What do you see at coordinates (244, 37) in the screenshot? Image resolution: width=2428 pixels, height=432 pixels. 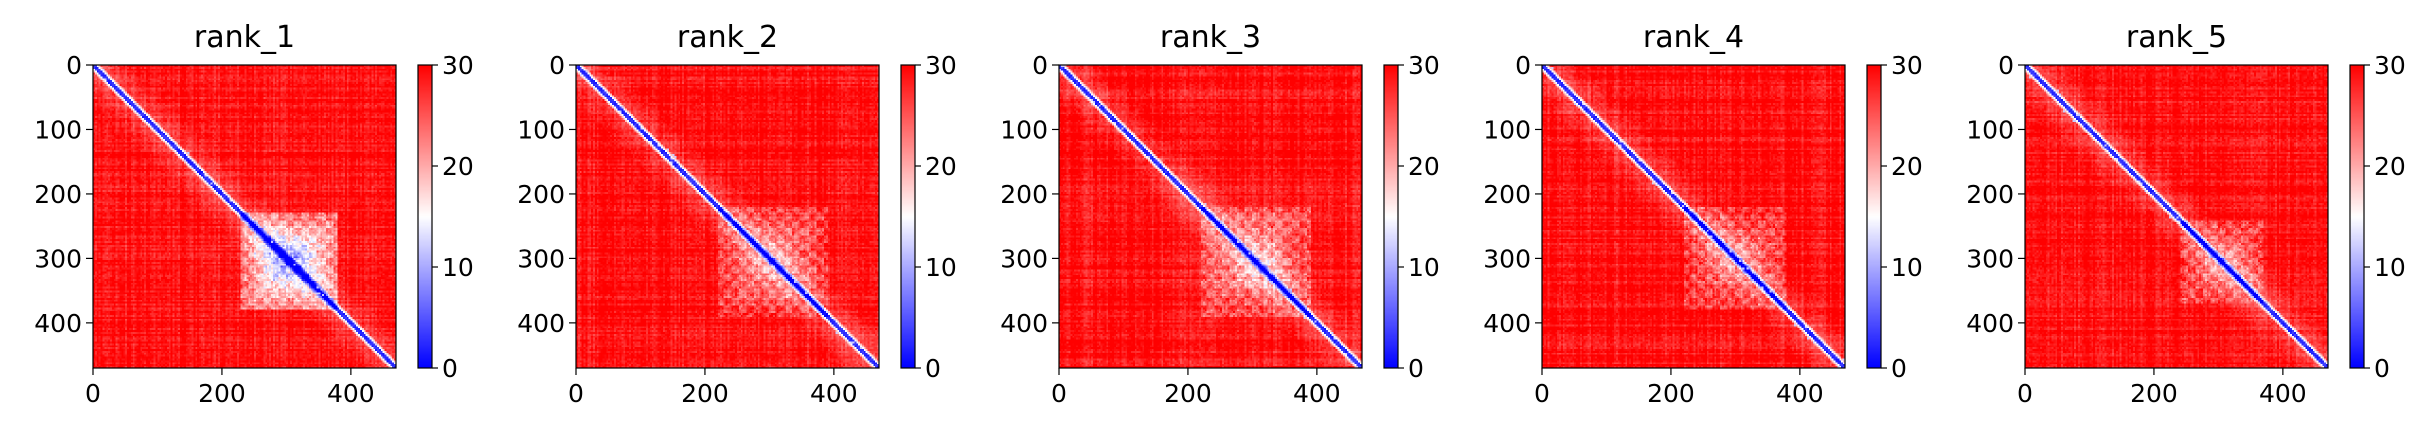 I see `panel-title: rank_1` at bounding box center [244, 37].